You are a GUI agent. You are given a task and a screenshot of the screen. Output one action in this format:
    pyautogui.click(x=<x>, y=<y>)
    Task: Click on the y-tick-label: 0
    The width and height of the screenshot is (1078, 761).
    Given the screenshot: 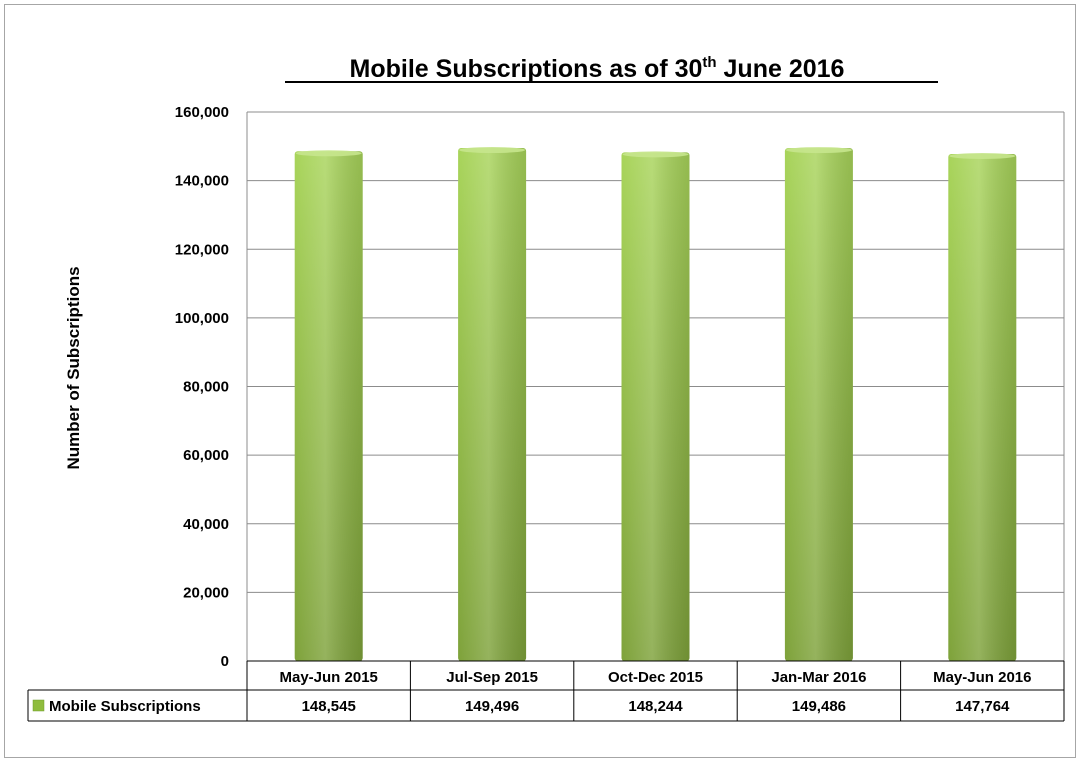 What is the action you would take?
    pyautogui.click(x=225, y=661)
    